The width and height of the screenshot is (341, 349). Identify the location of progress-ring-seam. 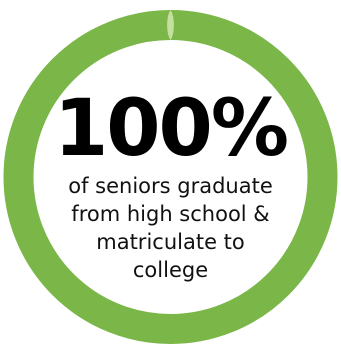
(170, 25).